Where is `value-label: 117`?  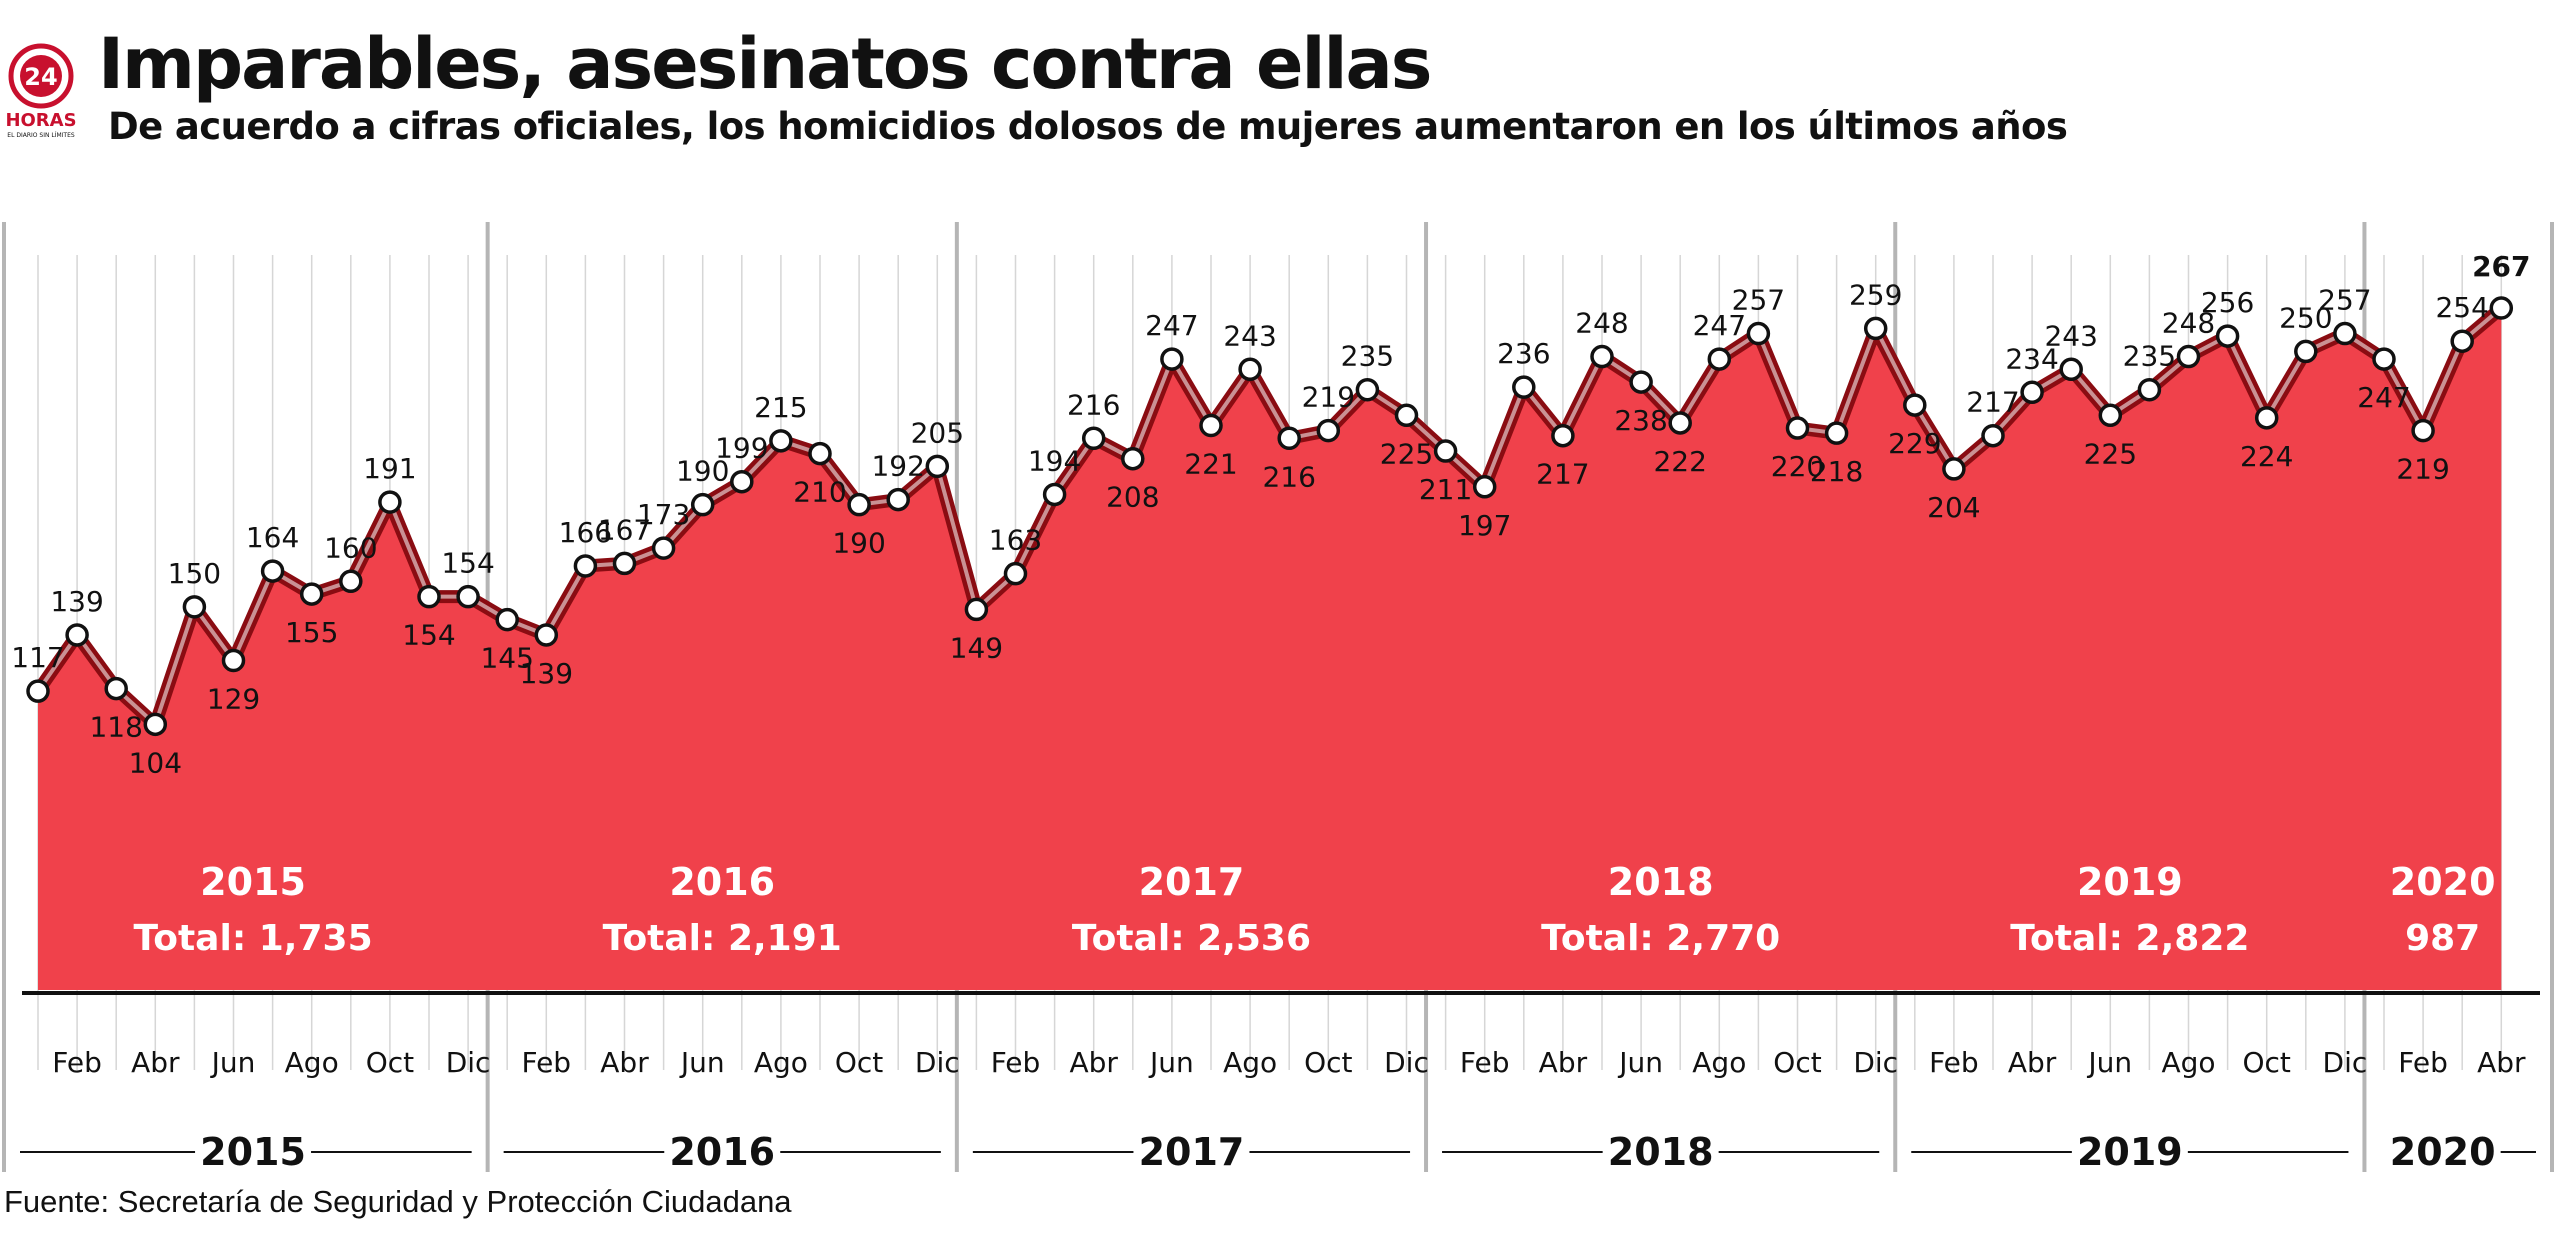 value-label: 117 is located at coordinates (37, 657).